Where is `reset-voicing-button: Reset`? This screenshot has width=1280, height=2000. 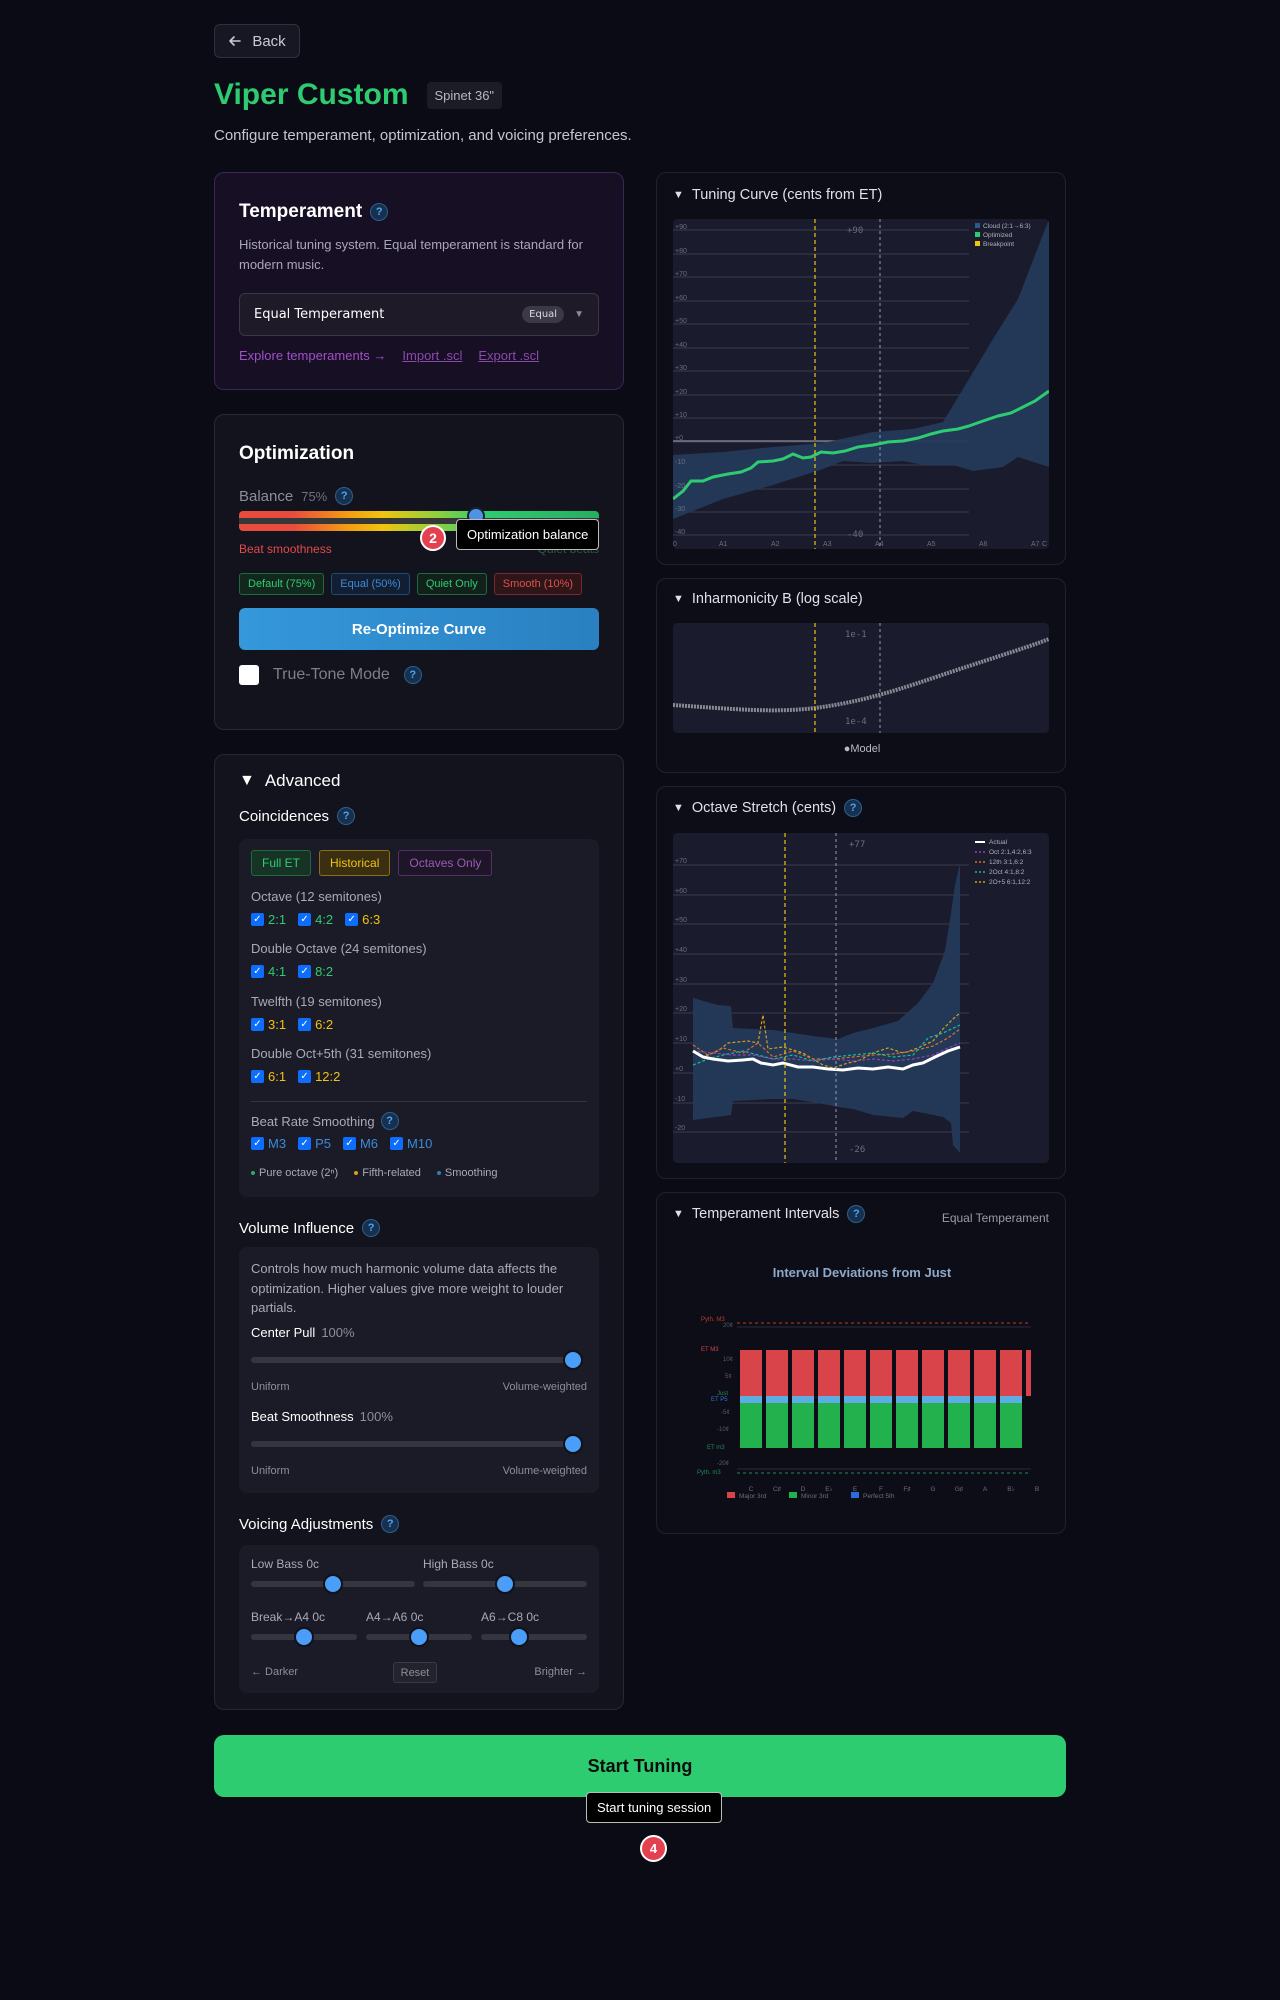
reset-voicing-button: Reset is located at coordinates (415, 1672).